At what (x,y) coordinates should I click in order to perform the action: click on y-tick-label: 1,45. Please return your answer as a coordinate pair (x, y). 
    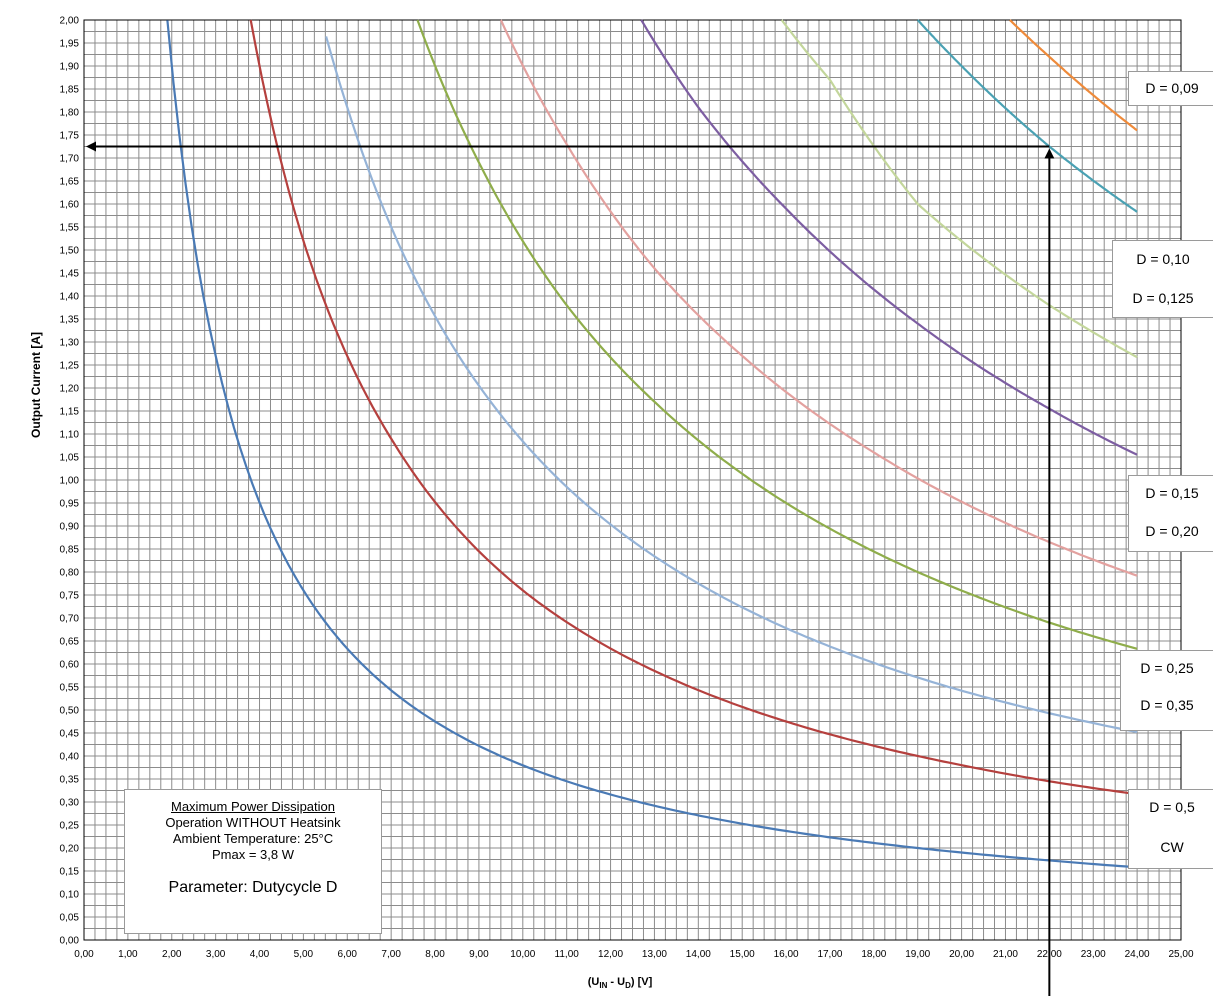
    Looking at the image, I should click on (70, 274).